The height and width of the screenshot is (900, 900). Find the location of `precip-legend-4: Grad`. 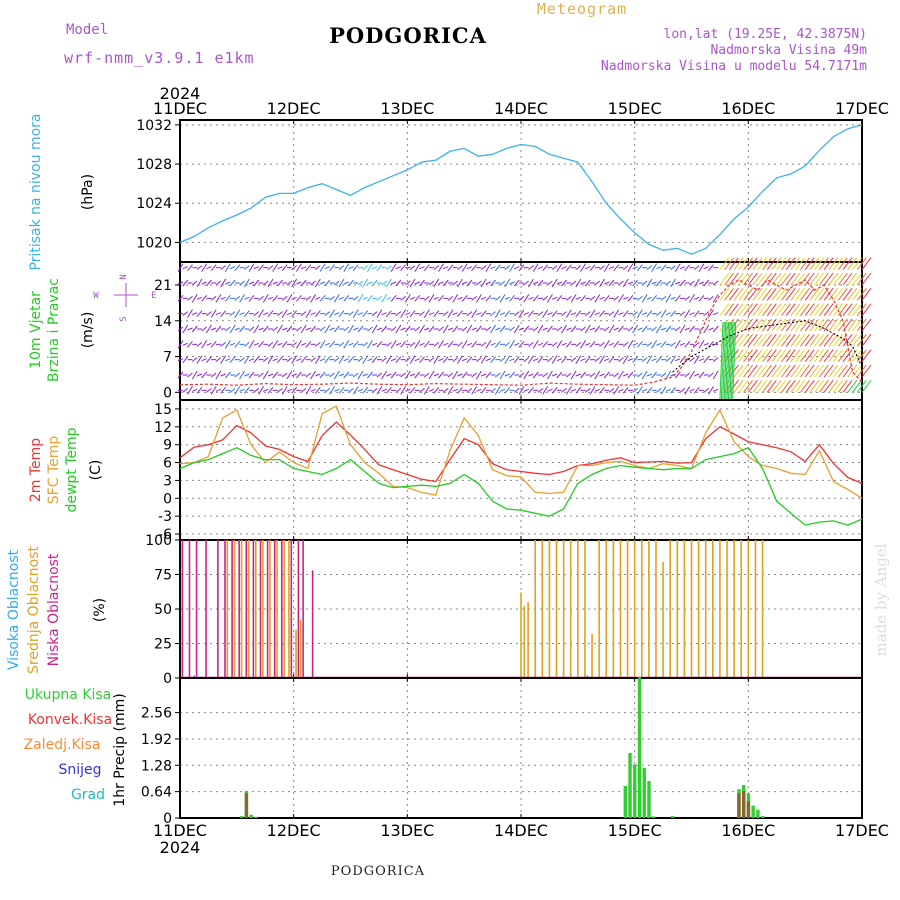

precip-legend-4: Grad is located at coordinates (88, 795).